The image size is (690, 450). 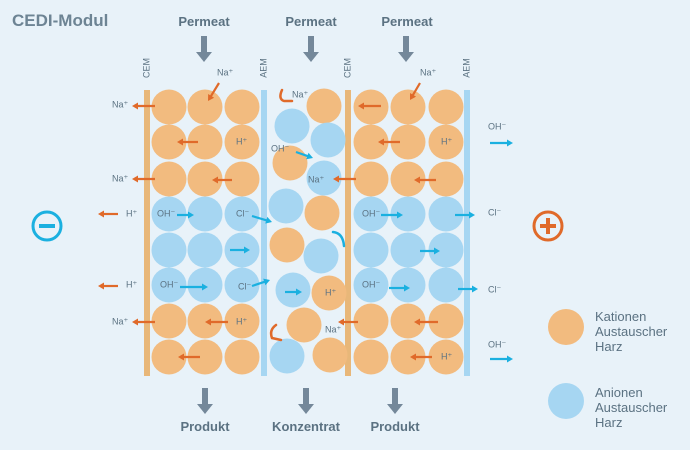 I want to click on flow-in-arrow-left, so click(x=204, y=49).